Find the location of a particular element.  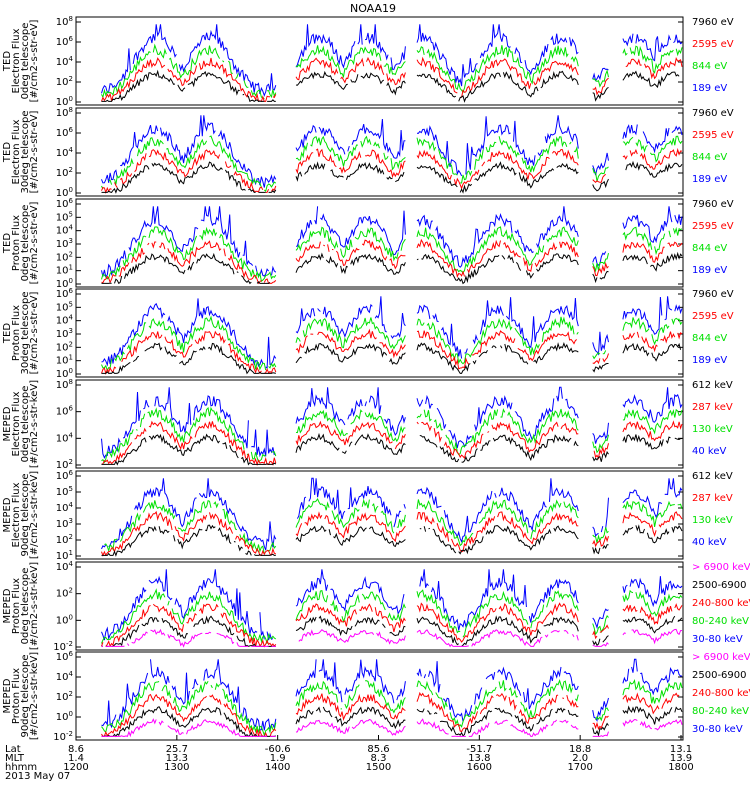

footer-mlt-value: 13.8 is located at coordinates (479, 758).